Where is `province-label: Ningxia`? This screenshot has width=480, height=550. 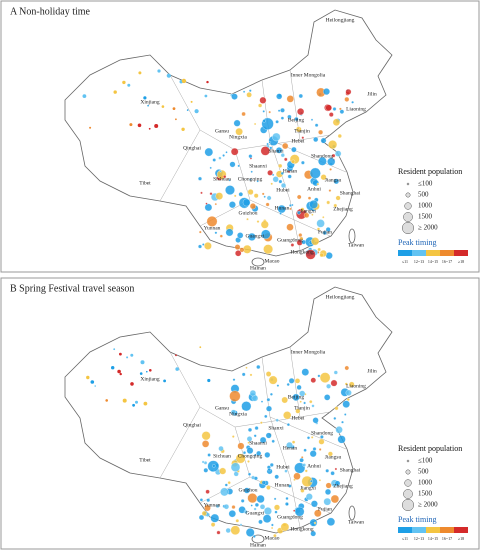
province-label: Ningxia is located at coordinates (238, 414).